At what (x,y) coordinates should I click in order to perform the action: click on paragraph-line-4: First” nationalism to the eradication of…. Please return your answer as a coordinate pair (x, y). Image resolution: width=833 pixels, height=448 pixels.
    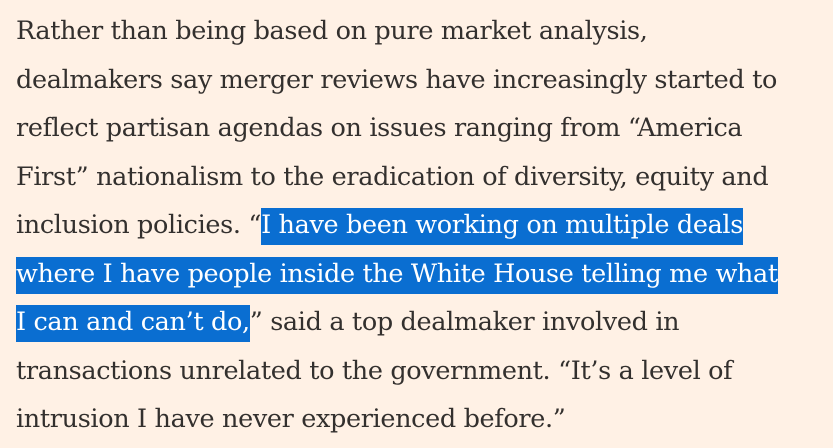
    Looking at the image, I should click on (418, 177).